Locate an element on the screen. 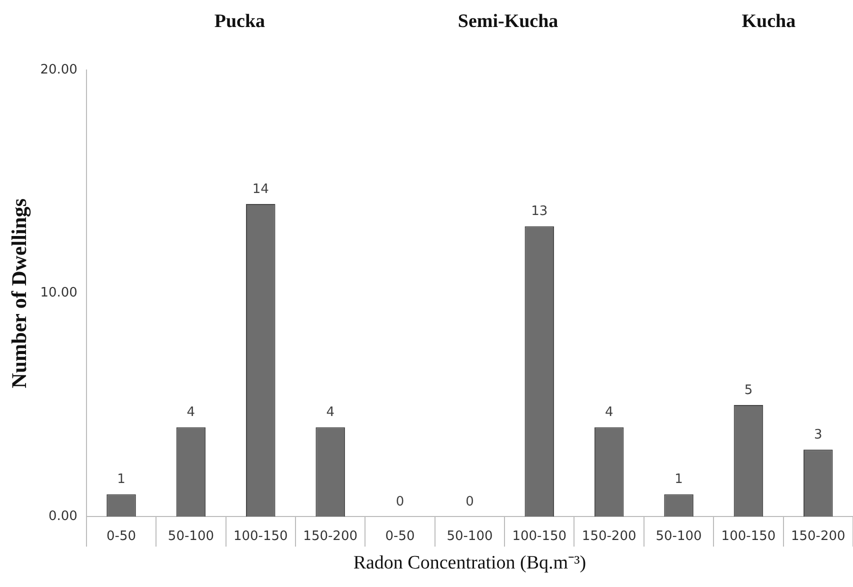  y-tick-label: 20.00 is located at coordinates (59, 70).